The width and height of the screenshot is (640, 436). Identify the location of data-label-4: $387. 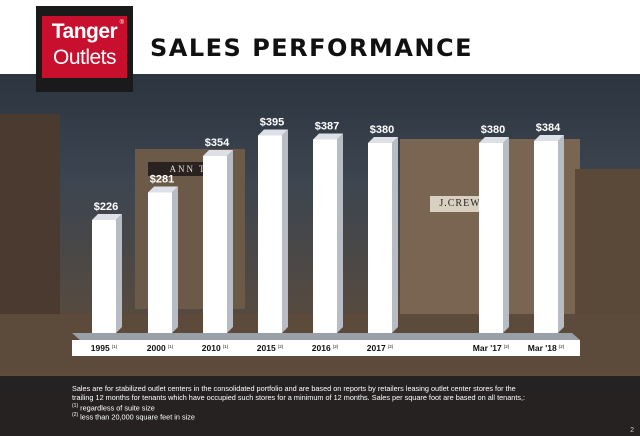
(327, 127).